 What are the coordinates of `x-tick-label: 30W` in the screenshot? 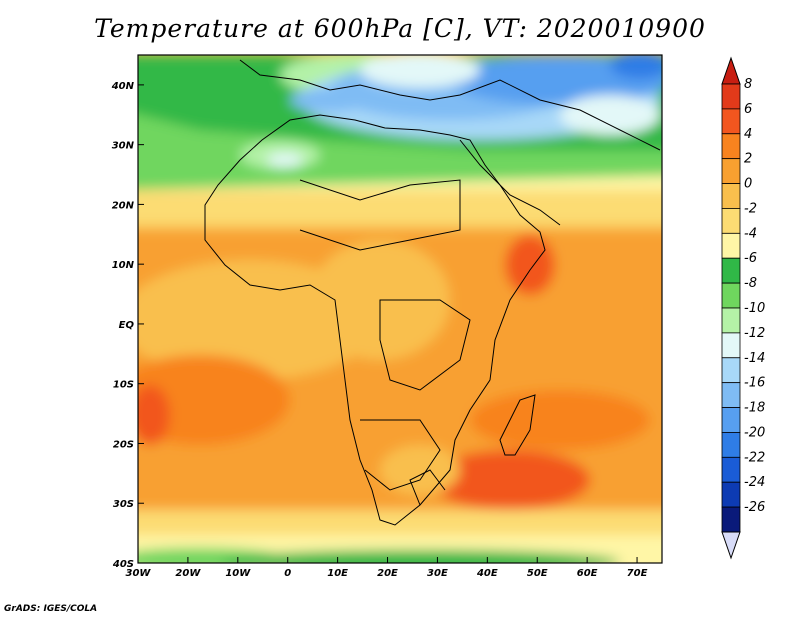 It's located at (139, 573).